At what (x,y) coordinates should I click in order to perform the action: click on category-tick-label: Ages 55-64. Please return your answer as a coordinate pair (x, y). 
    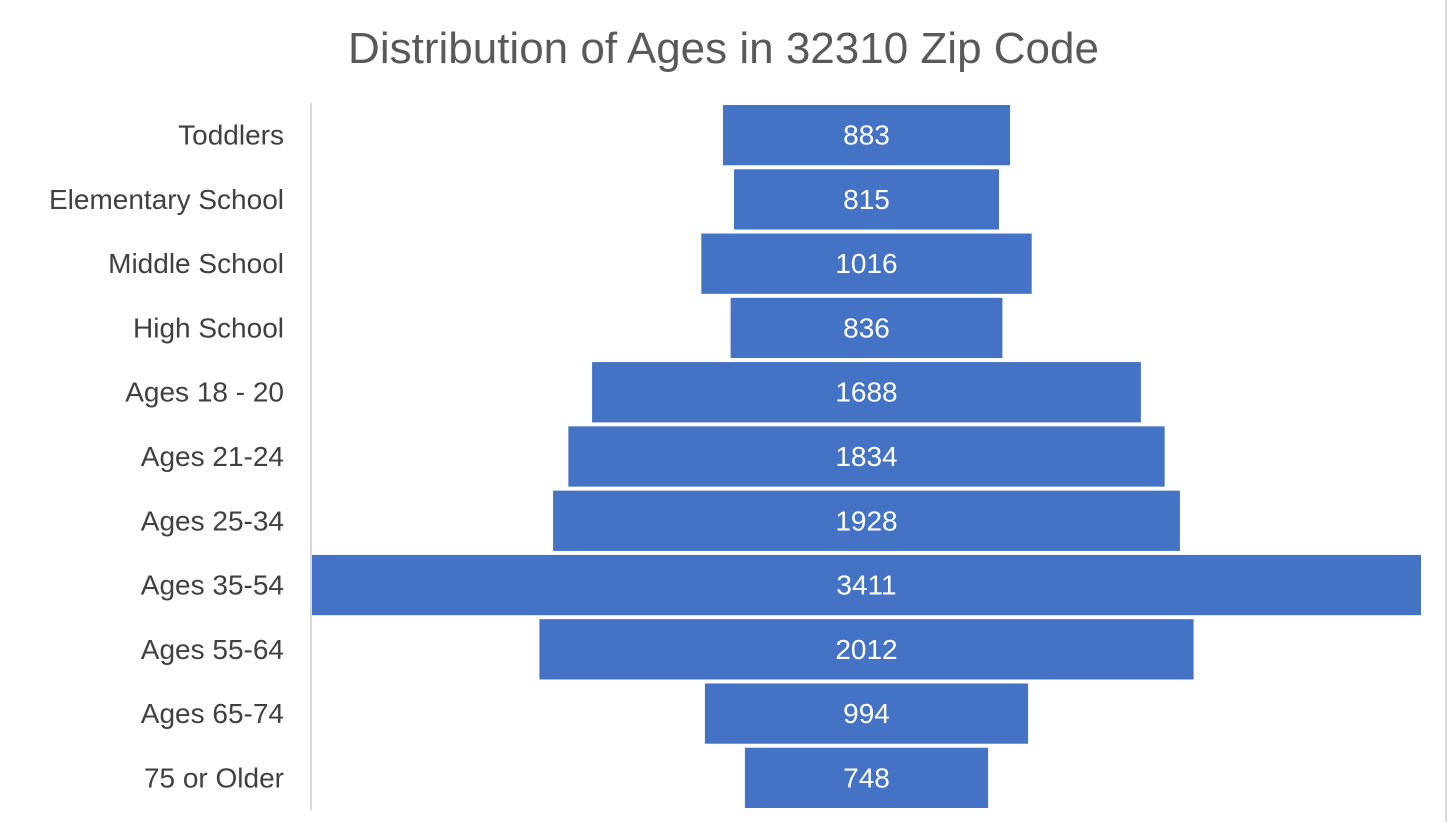
    Looking at the image, I should click on (212, 649).